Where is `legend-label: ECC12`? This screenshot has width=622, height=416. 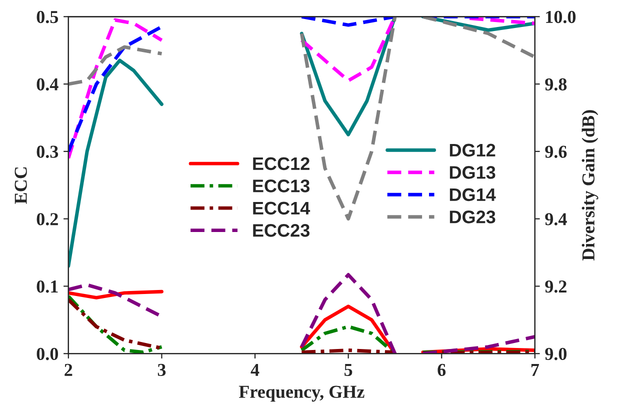 legend-label: ECC12 is located at coordinates (281, 163).